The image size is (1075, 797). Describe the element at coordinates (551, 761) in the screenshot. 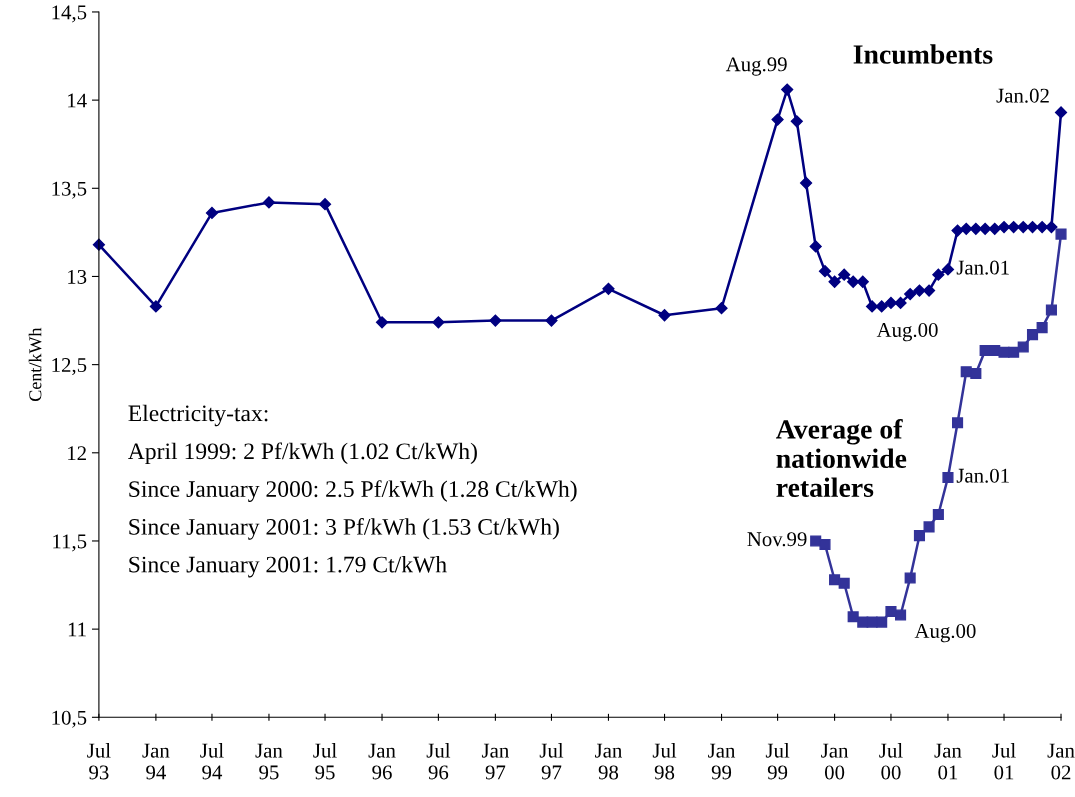

I see `x-tick-label: Jul 97` at that location.